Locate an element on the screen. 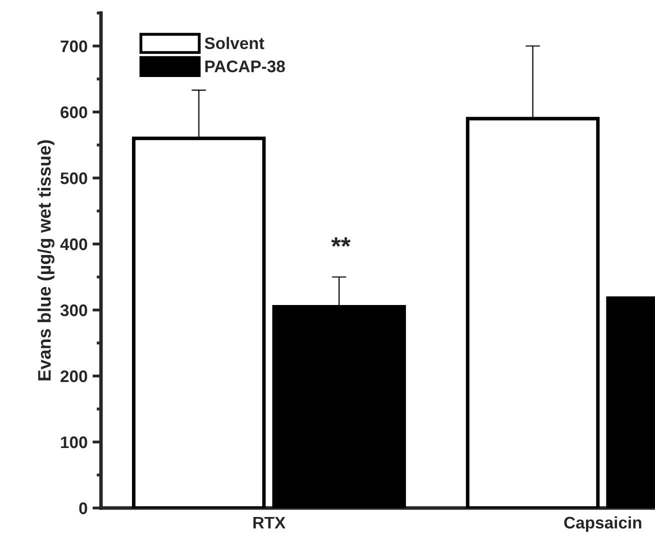 The height and width of the screenshot is (539, 655). x-tick-label: Capsaicin is located at coordinates (603, 524).